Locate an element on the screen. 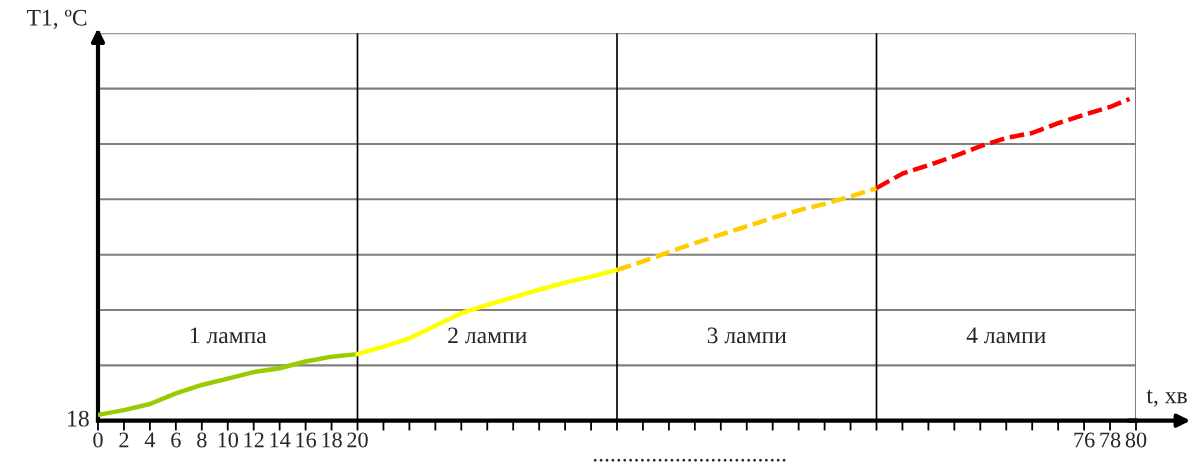 The image size is (1204, 470). x-tick-label: 10 is located at coordinates (228, 440).